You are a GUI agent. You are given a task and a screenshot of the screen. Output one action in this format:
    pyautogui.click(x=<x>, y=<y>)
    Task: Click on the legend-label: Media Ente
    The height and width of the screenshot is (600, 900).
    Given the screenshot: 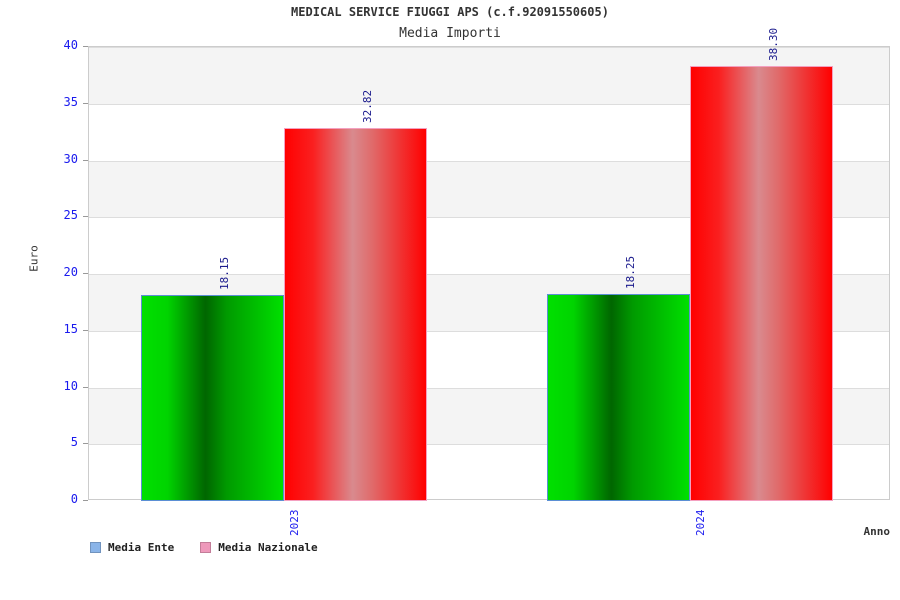 What is the action you would take?
    pyautogui.click(x=141, y=547)
    